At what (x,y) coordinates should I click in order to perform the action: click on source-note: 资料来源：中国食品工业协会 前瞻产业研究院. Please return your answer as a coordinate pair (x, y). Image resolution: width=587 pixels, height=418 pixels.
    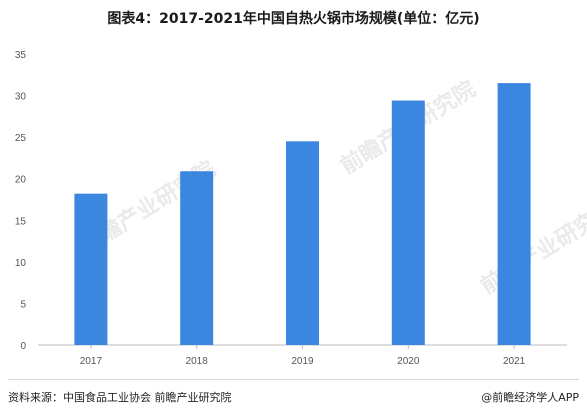
    Looking at the image, I should click on (120, 397).